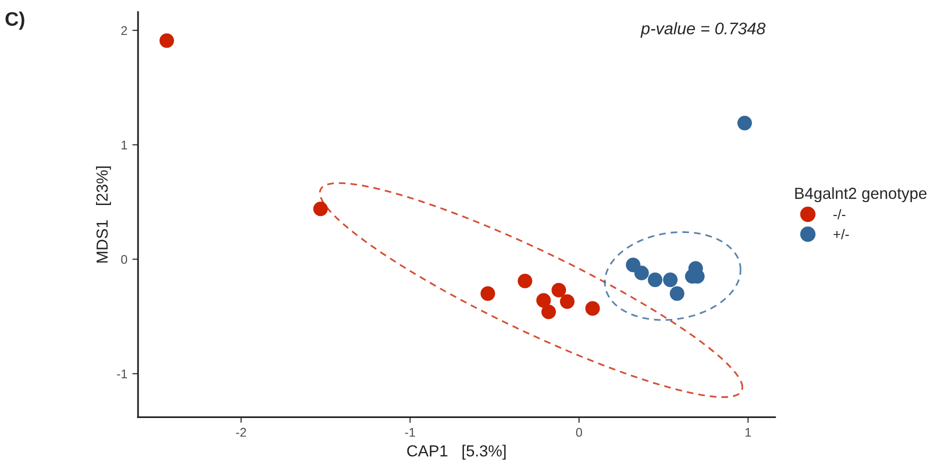  I want to click on x-axis-title: CAP1 [5.3%], so click(456, 452).